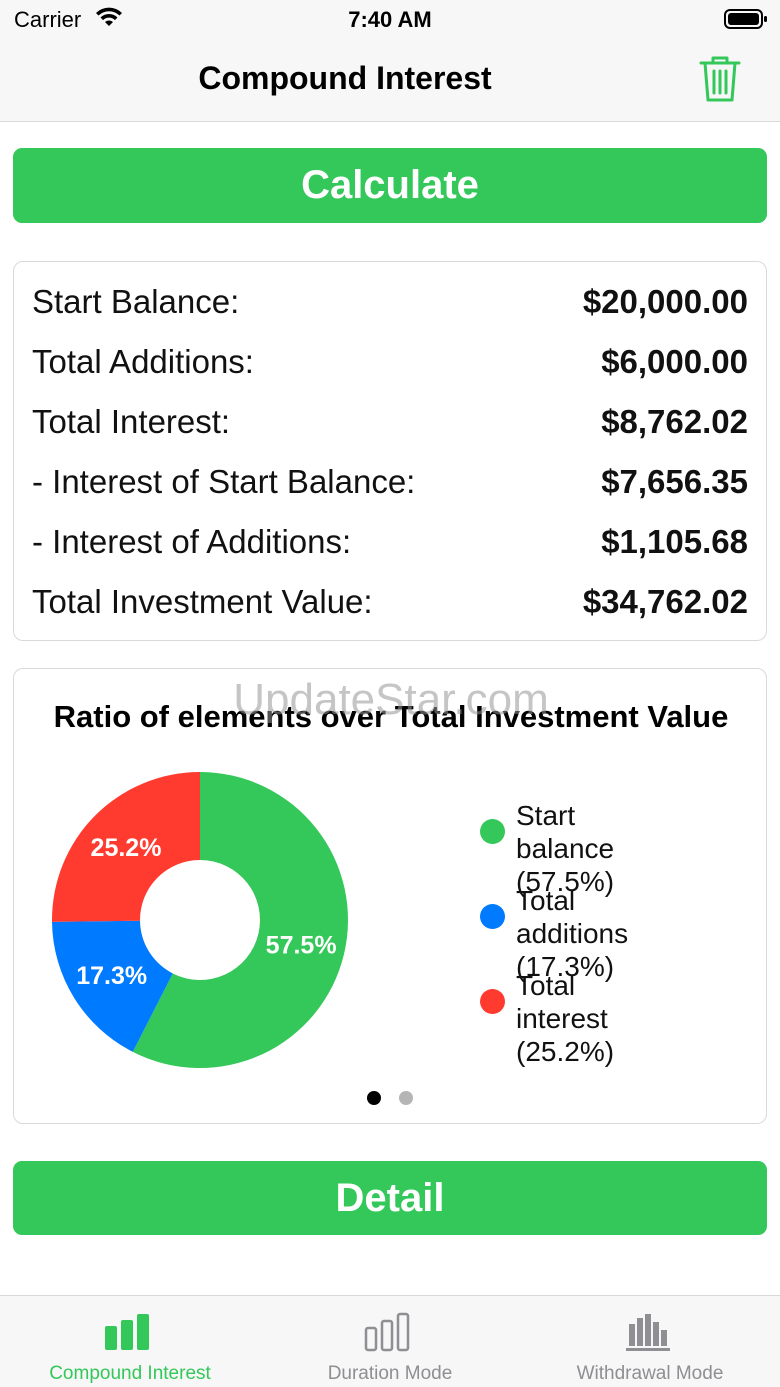 This screenshot has height=1387, width=780. Describe the element at coordinates (565, 832) in the screenshot. I see `legend-label: Start balance` at that location.